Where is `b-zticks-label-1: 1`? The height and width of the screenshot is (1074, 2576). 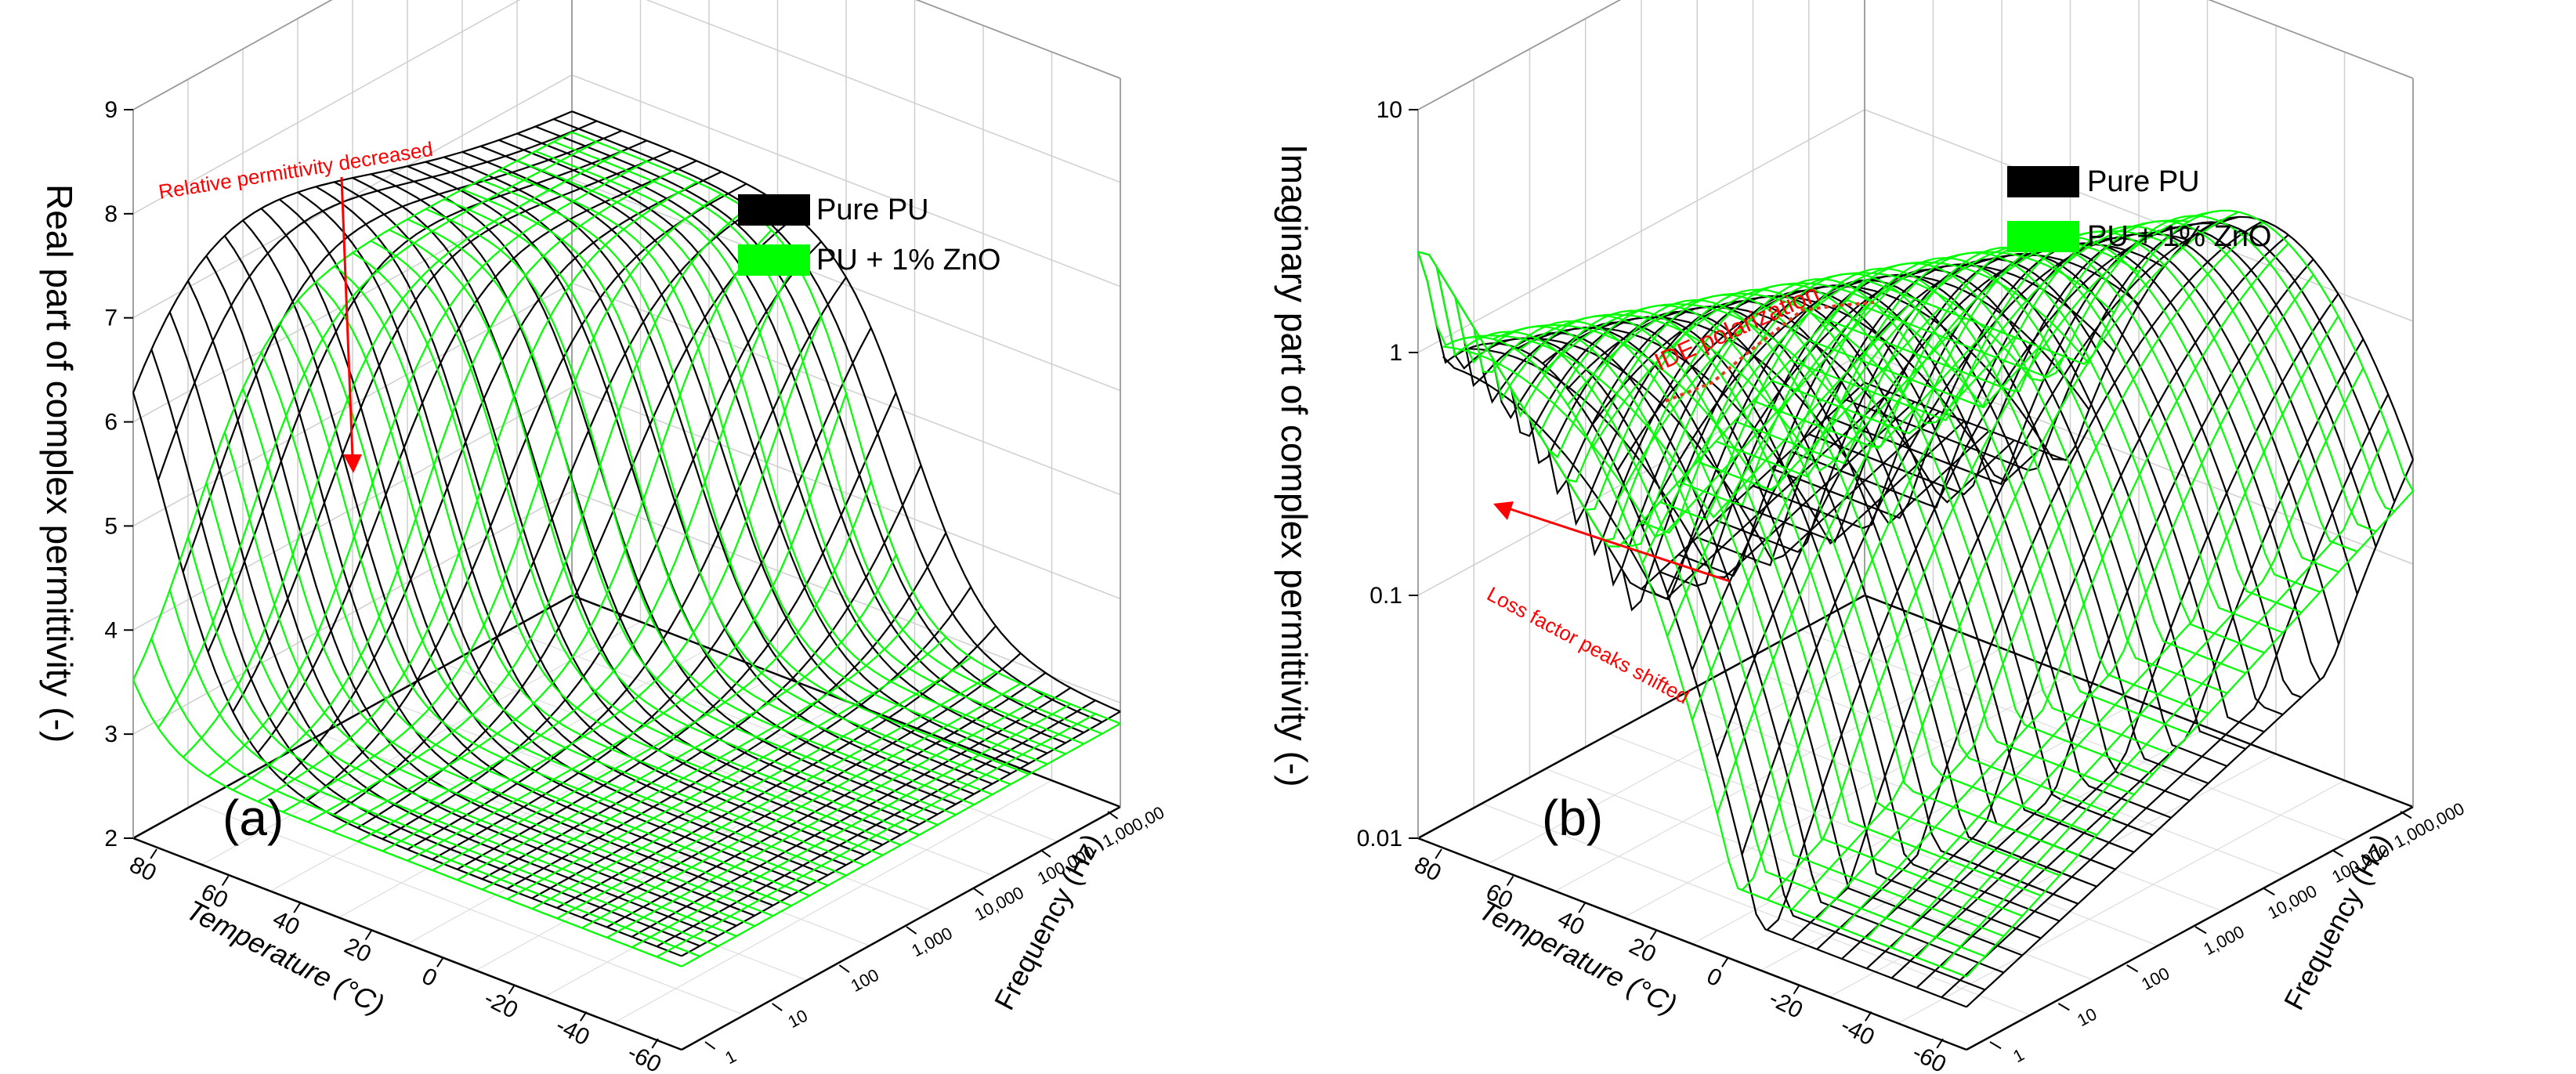 b-zticks-label-1: 1 is located at coordinates (1395, 353).